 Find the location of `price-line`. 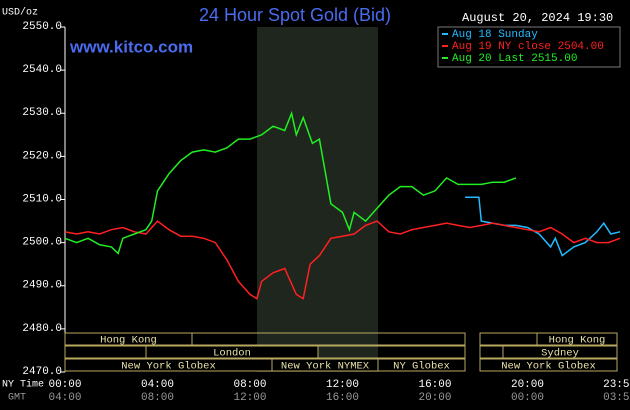

price-line is located at coordinates (543, 226).